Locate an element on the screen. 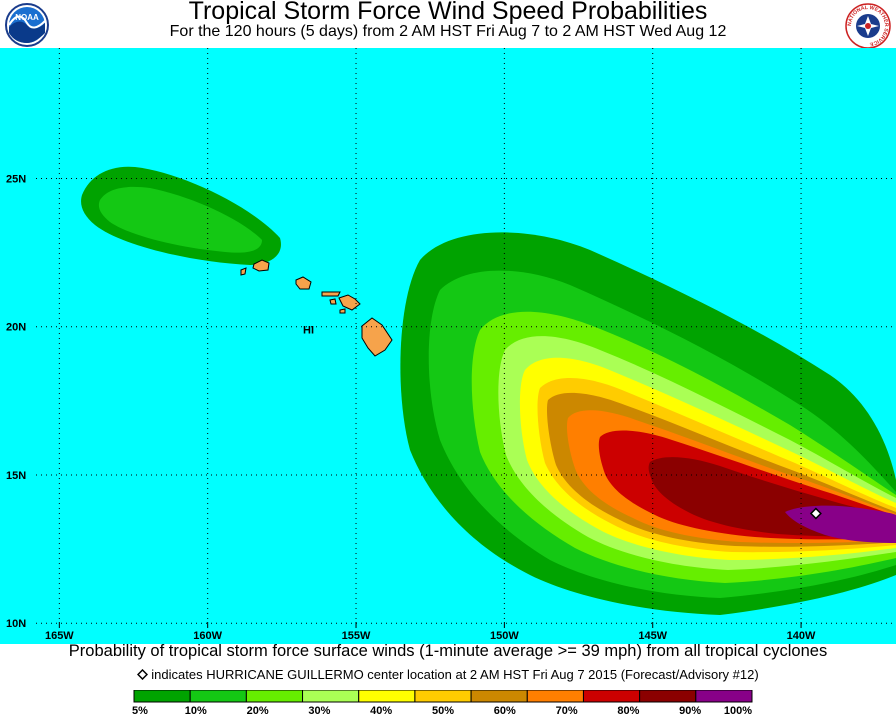  legend-label-5: 5% is located at coordinates (140, 710).